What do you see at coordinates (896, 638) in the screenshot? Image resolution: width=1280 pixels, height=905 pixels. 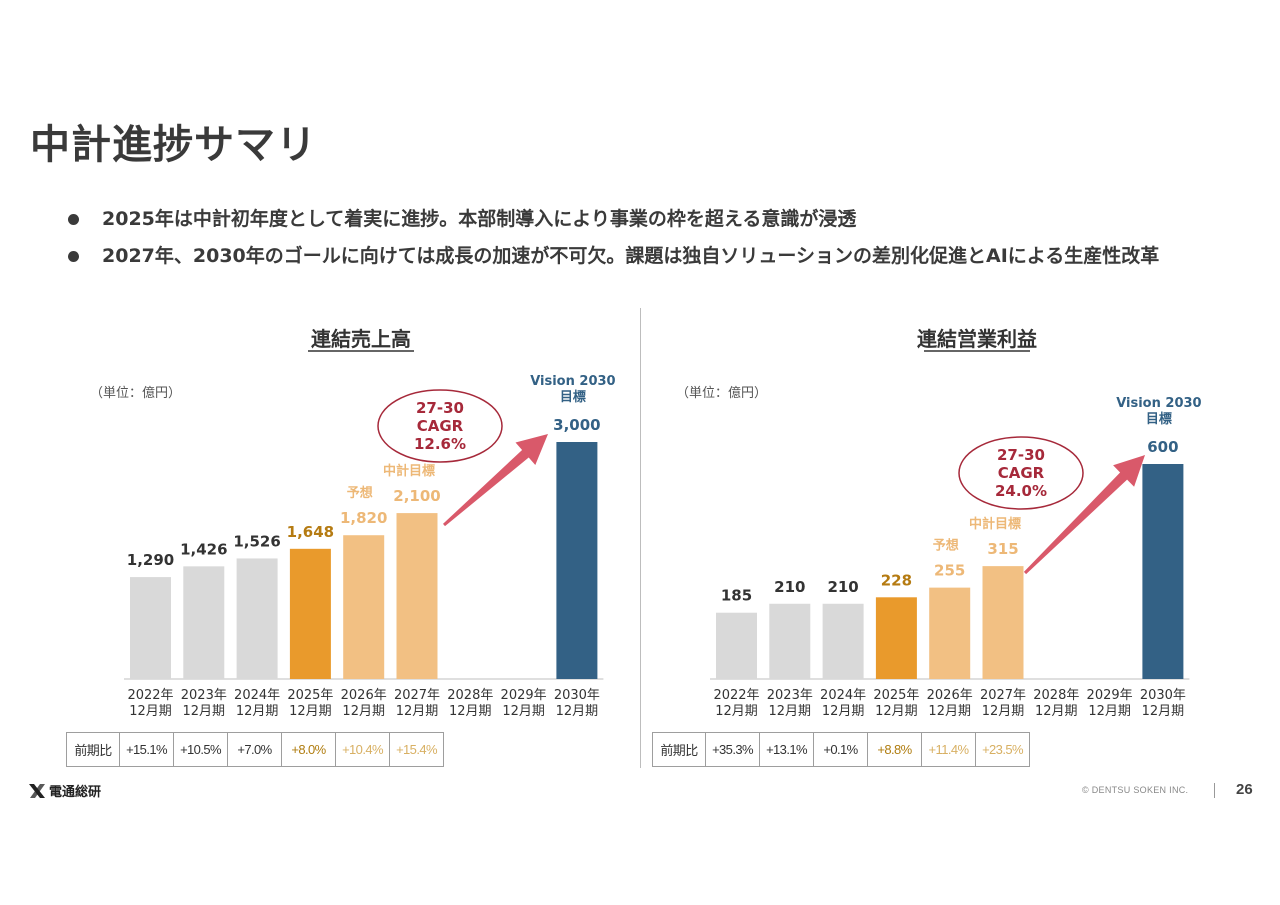 I see `bar-current` at bounding box center [896, 638].